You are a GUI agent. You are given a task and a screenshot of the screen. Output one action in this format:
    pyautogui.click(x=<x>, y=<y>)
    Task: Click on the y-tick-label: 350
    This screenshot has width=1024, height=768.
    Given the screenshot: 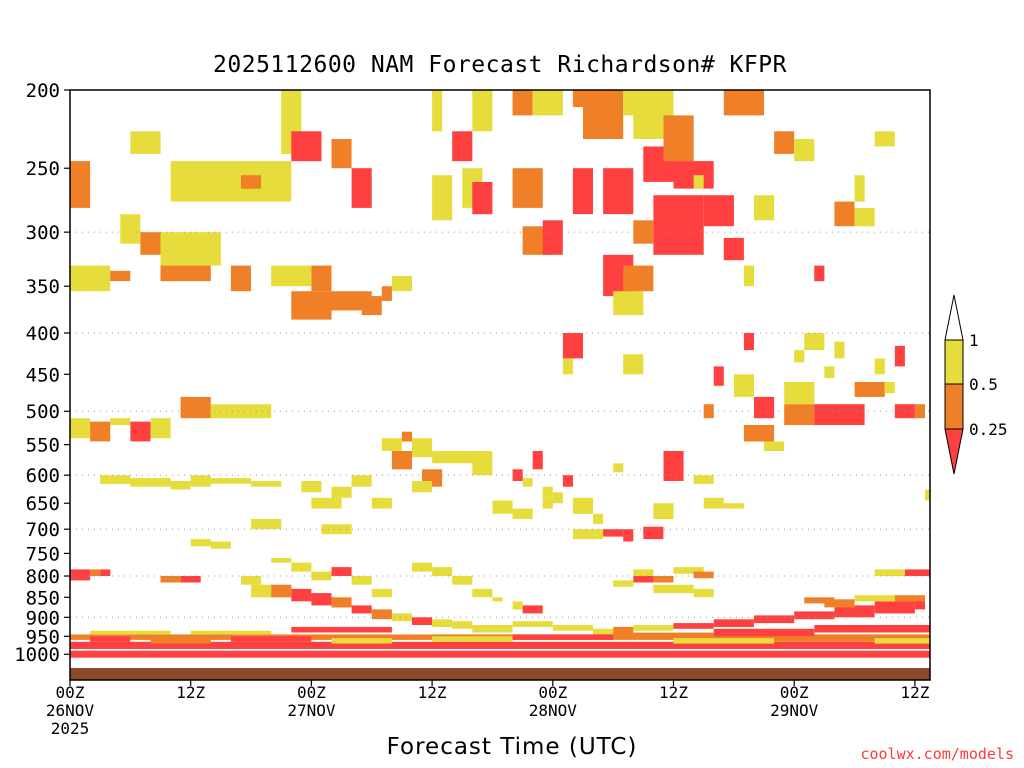 What is the action you would take?
    pyautogui.click(x=43, y=287)
    